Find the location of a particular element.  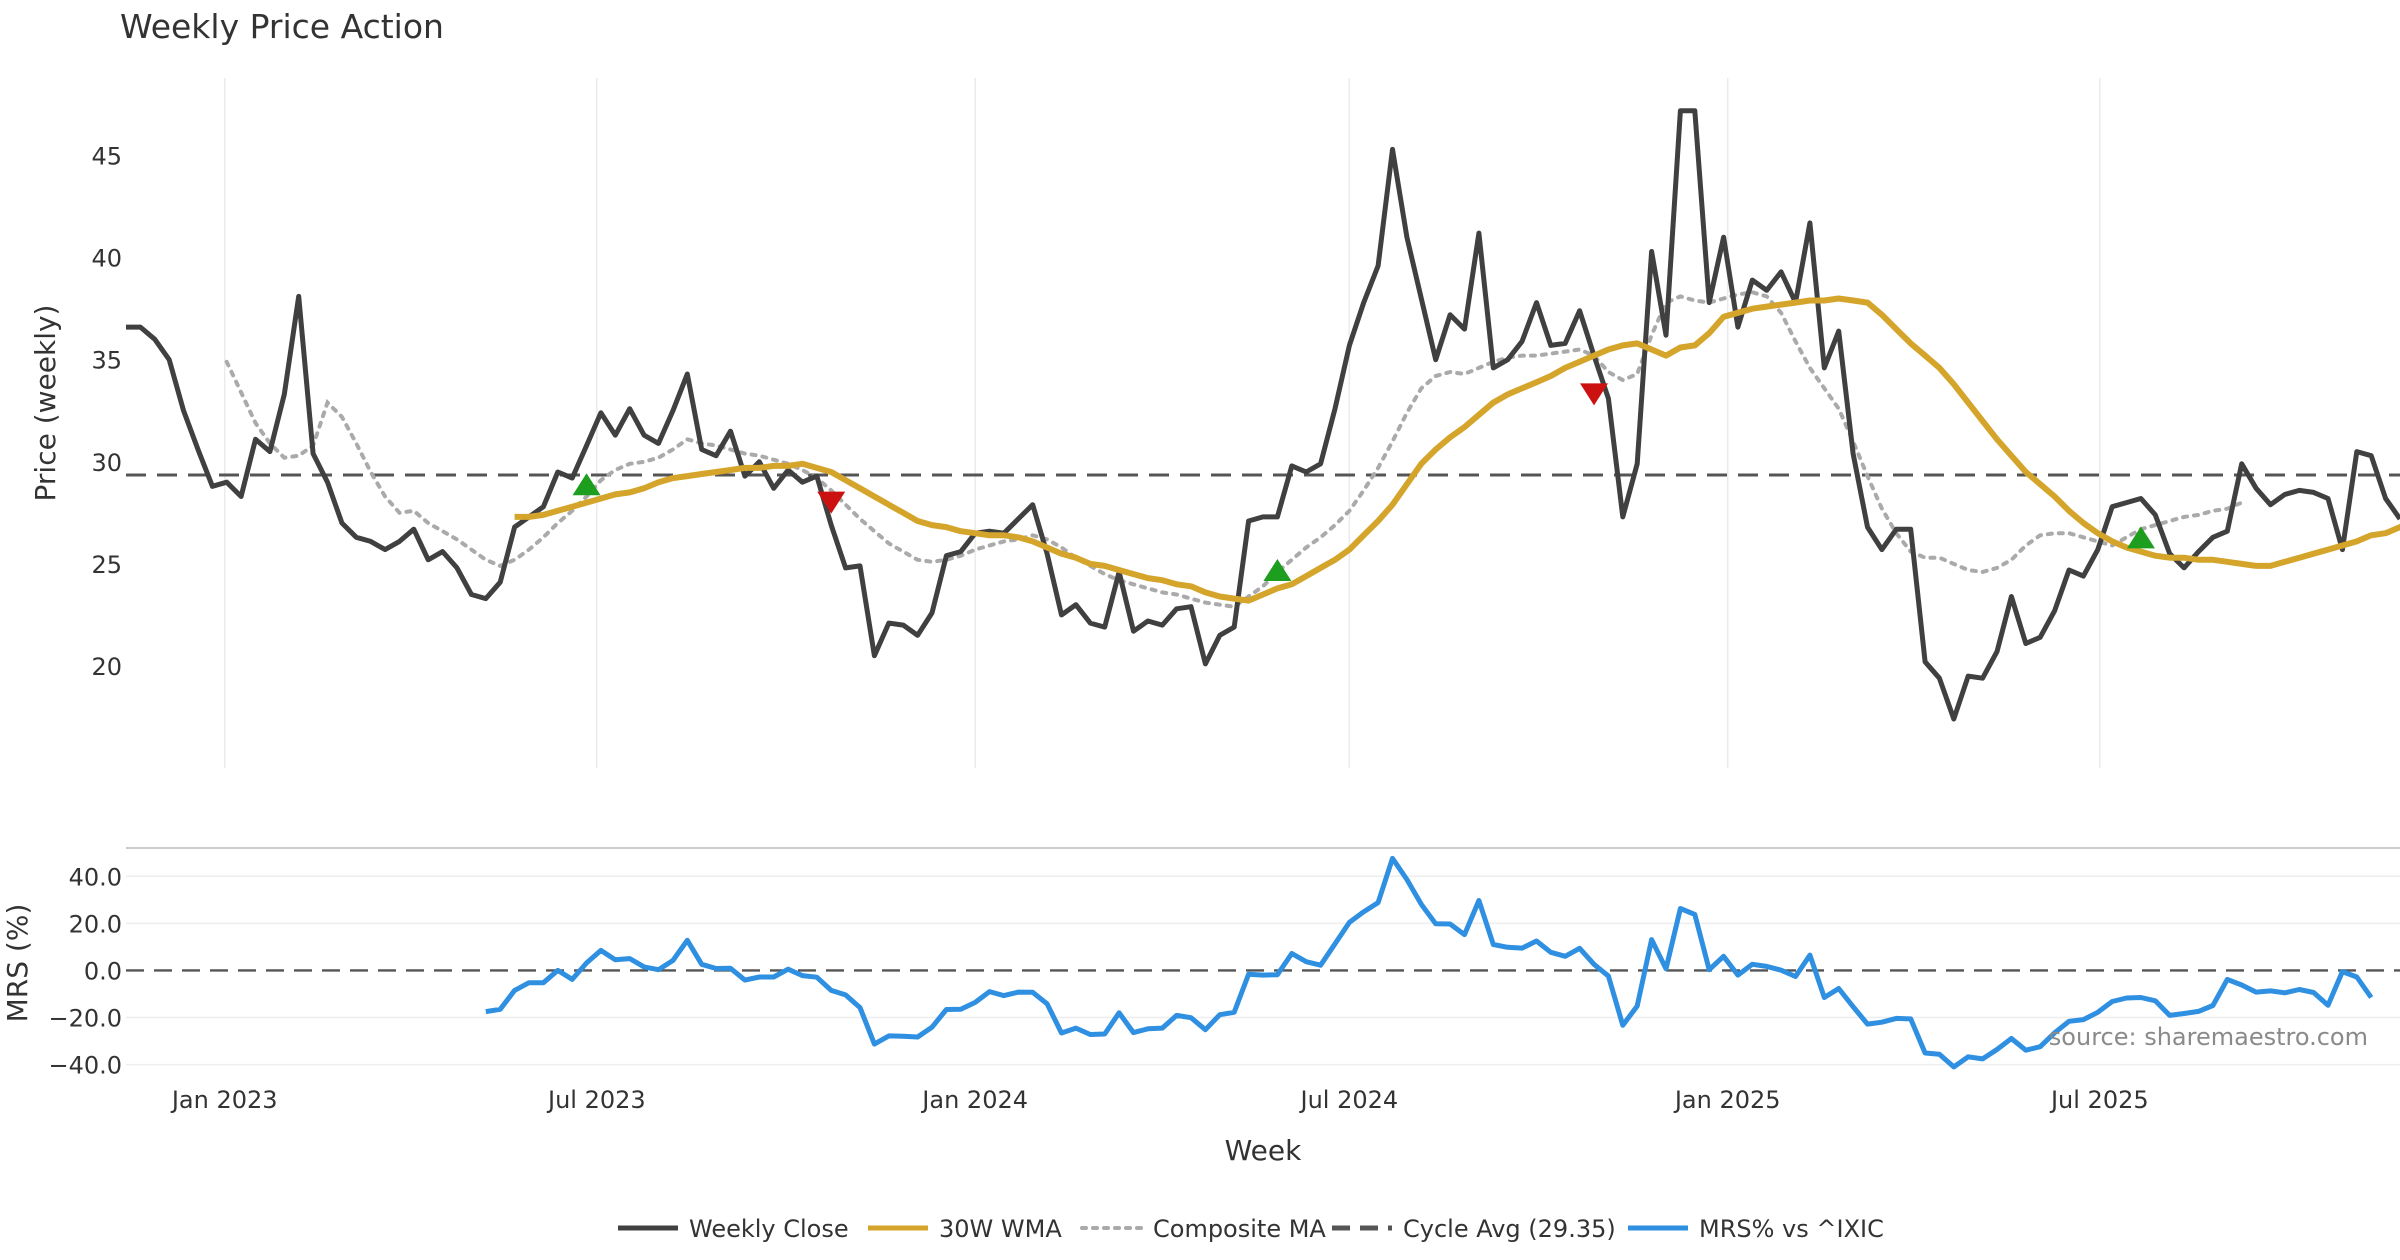

mrs-y-ticks: 40.0 20.0 0.0 −20.0 −40.0 is located at coordinates (85, 971).